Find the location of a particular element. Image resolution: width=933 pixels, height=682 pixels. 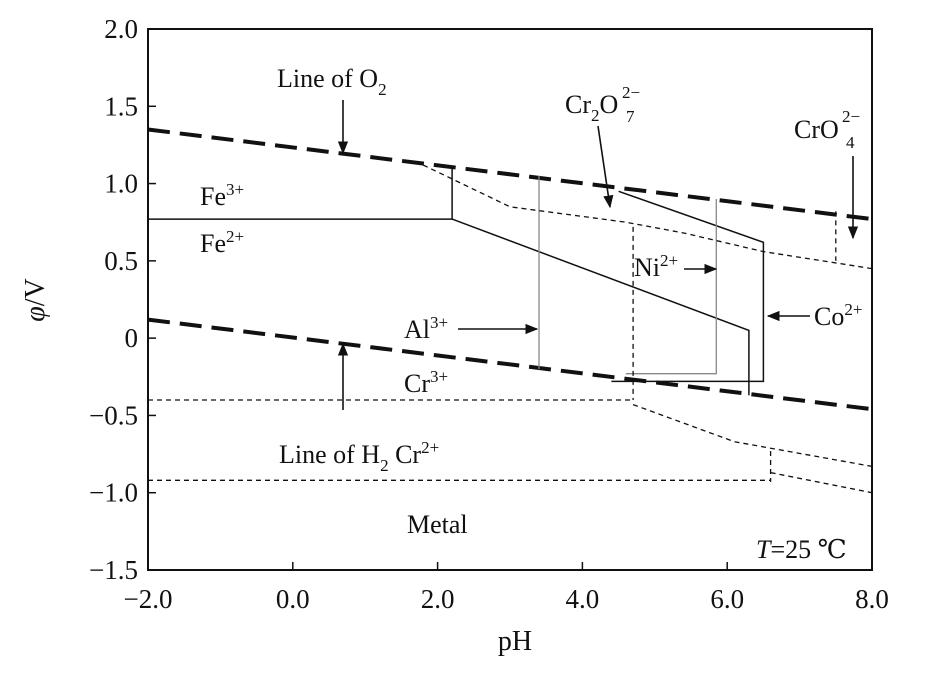

label-line-o2: Line of O2 is located at coordinates (332, 81).